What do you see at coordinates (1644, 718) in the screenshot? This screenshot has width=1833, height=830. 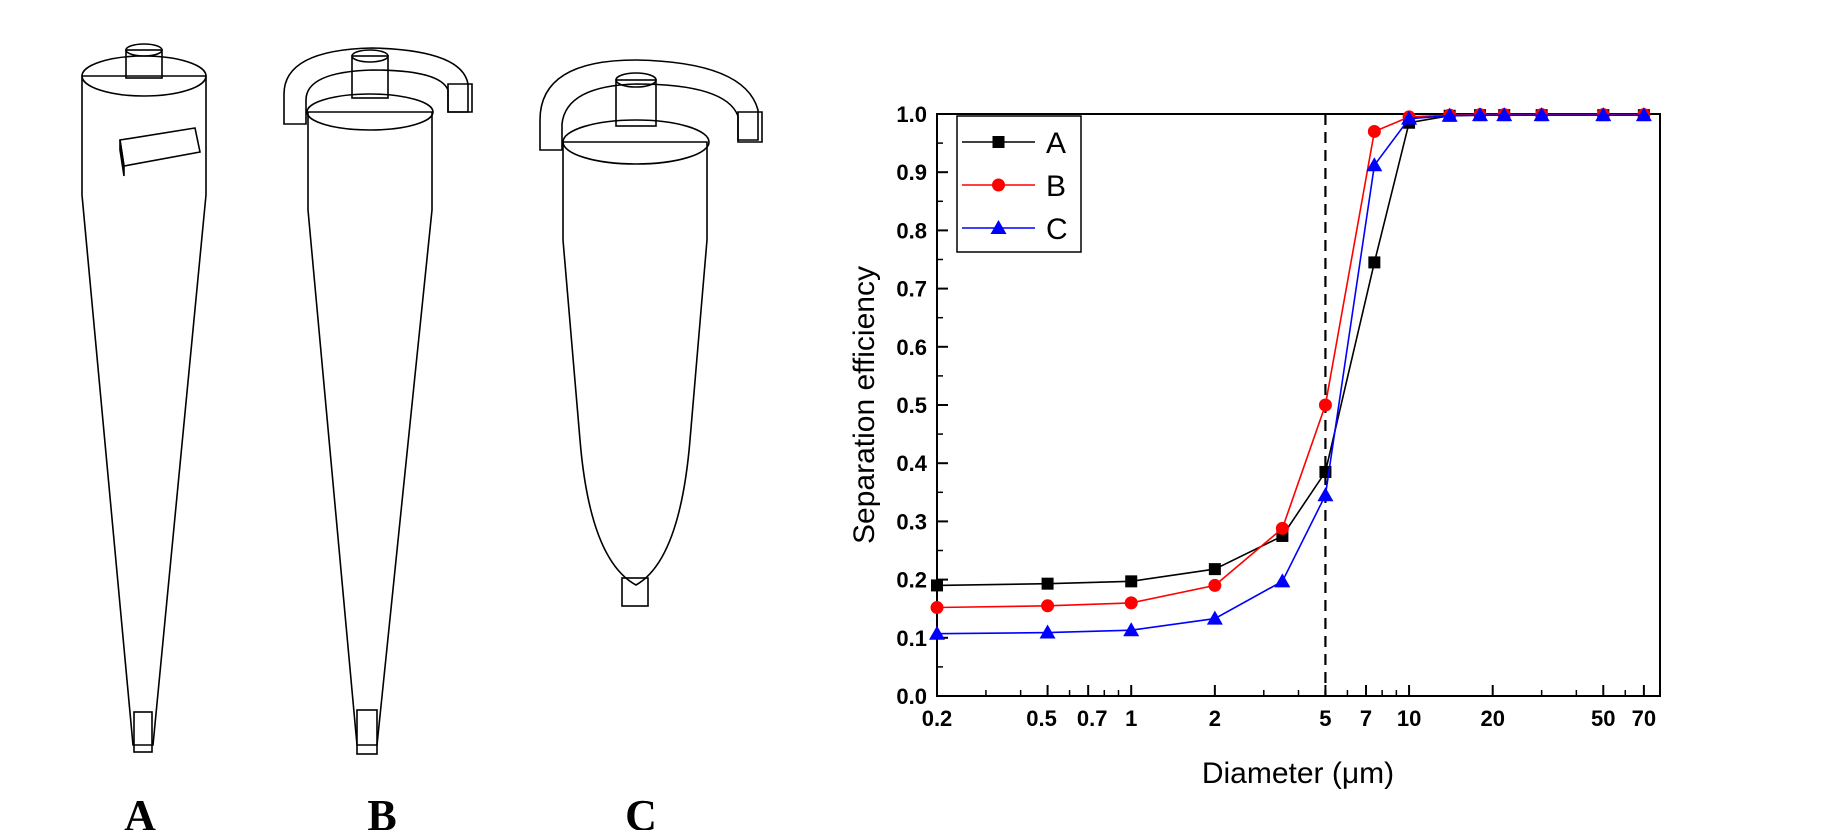 I see `x-tick-label: 70` at bounding box center [1644, 718].